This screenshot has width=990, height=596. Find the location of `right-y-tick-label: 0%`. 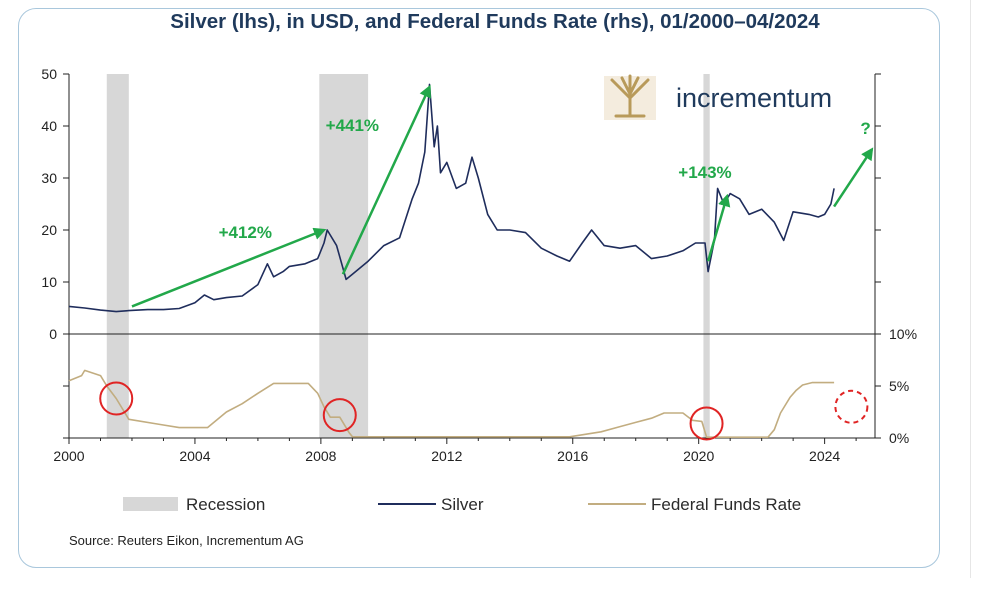

right-y-tick-label: 0% is located at coordinates (899, 438).